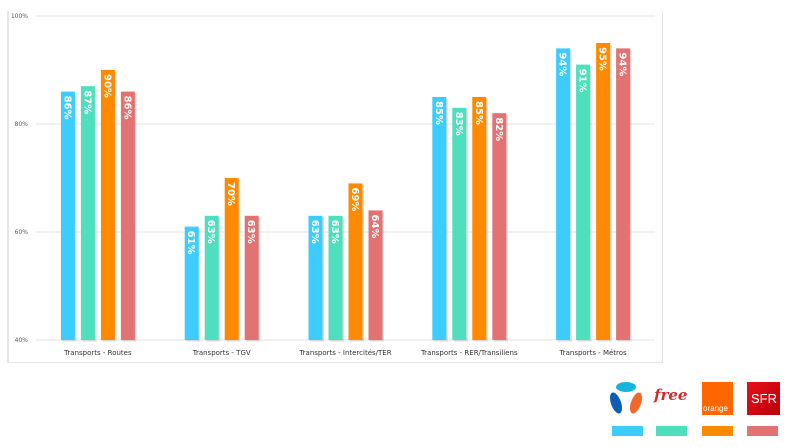 This screenshot has width=792, height=447. I want to click on bar-data-label: 87%, so click(86, 102).